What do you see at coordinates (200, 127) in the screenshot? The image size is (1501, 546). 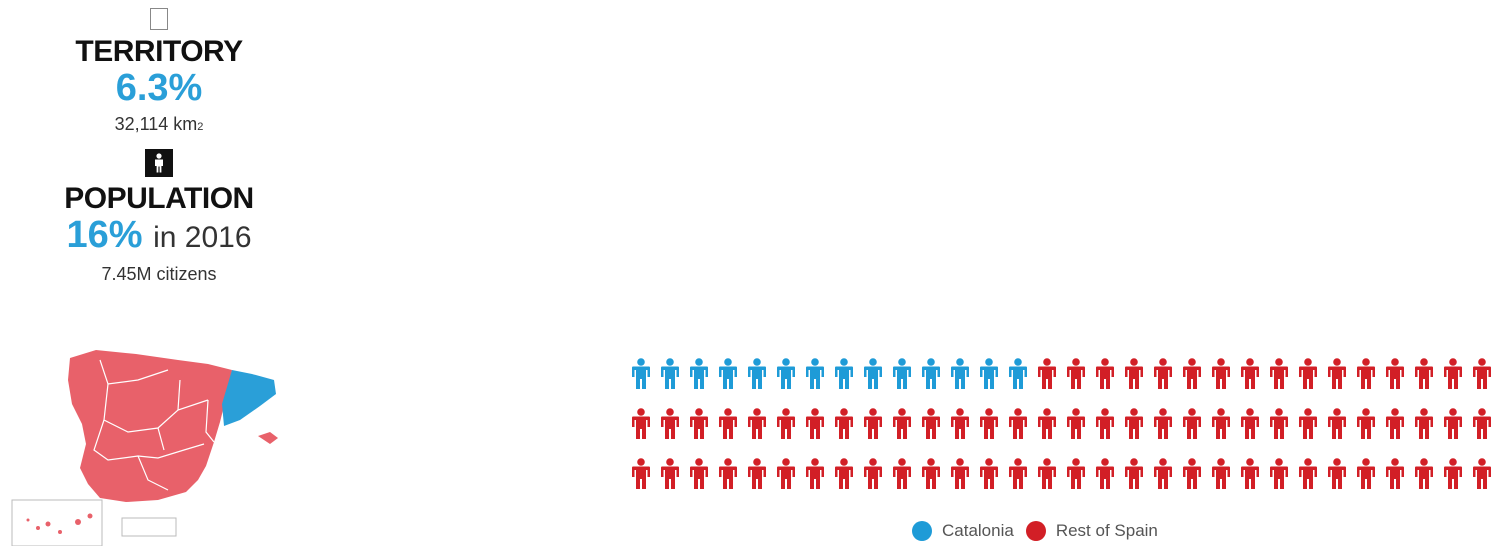 I see `territory-area-unit: 2` at bounding box center [200, 127].